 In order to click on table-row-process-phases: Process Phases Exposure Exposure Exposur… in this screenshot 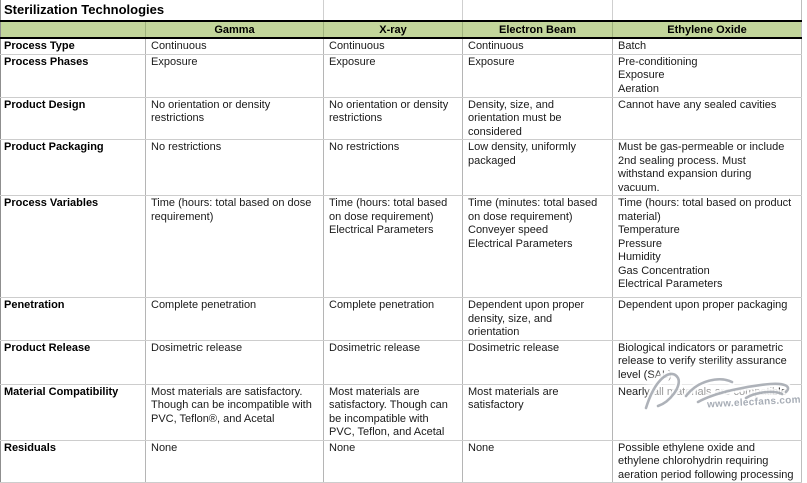, I will do `click(401, 76)`.